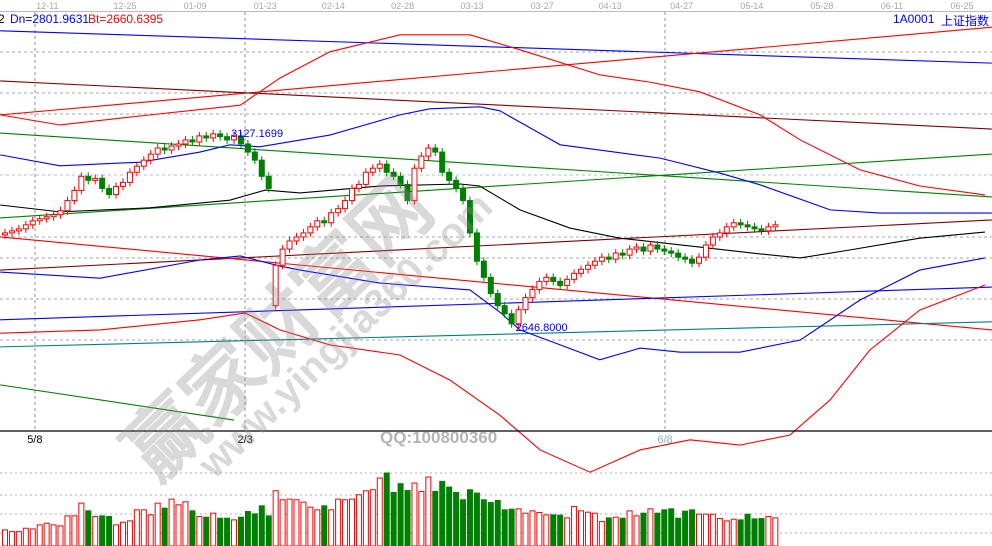 Image resolution: width=992 pixels, height=546 pixels. Describe the element at coordinates (333, 6) in the screenshot. I see `top-axis-label: 02-14` at that location.